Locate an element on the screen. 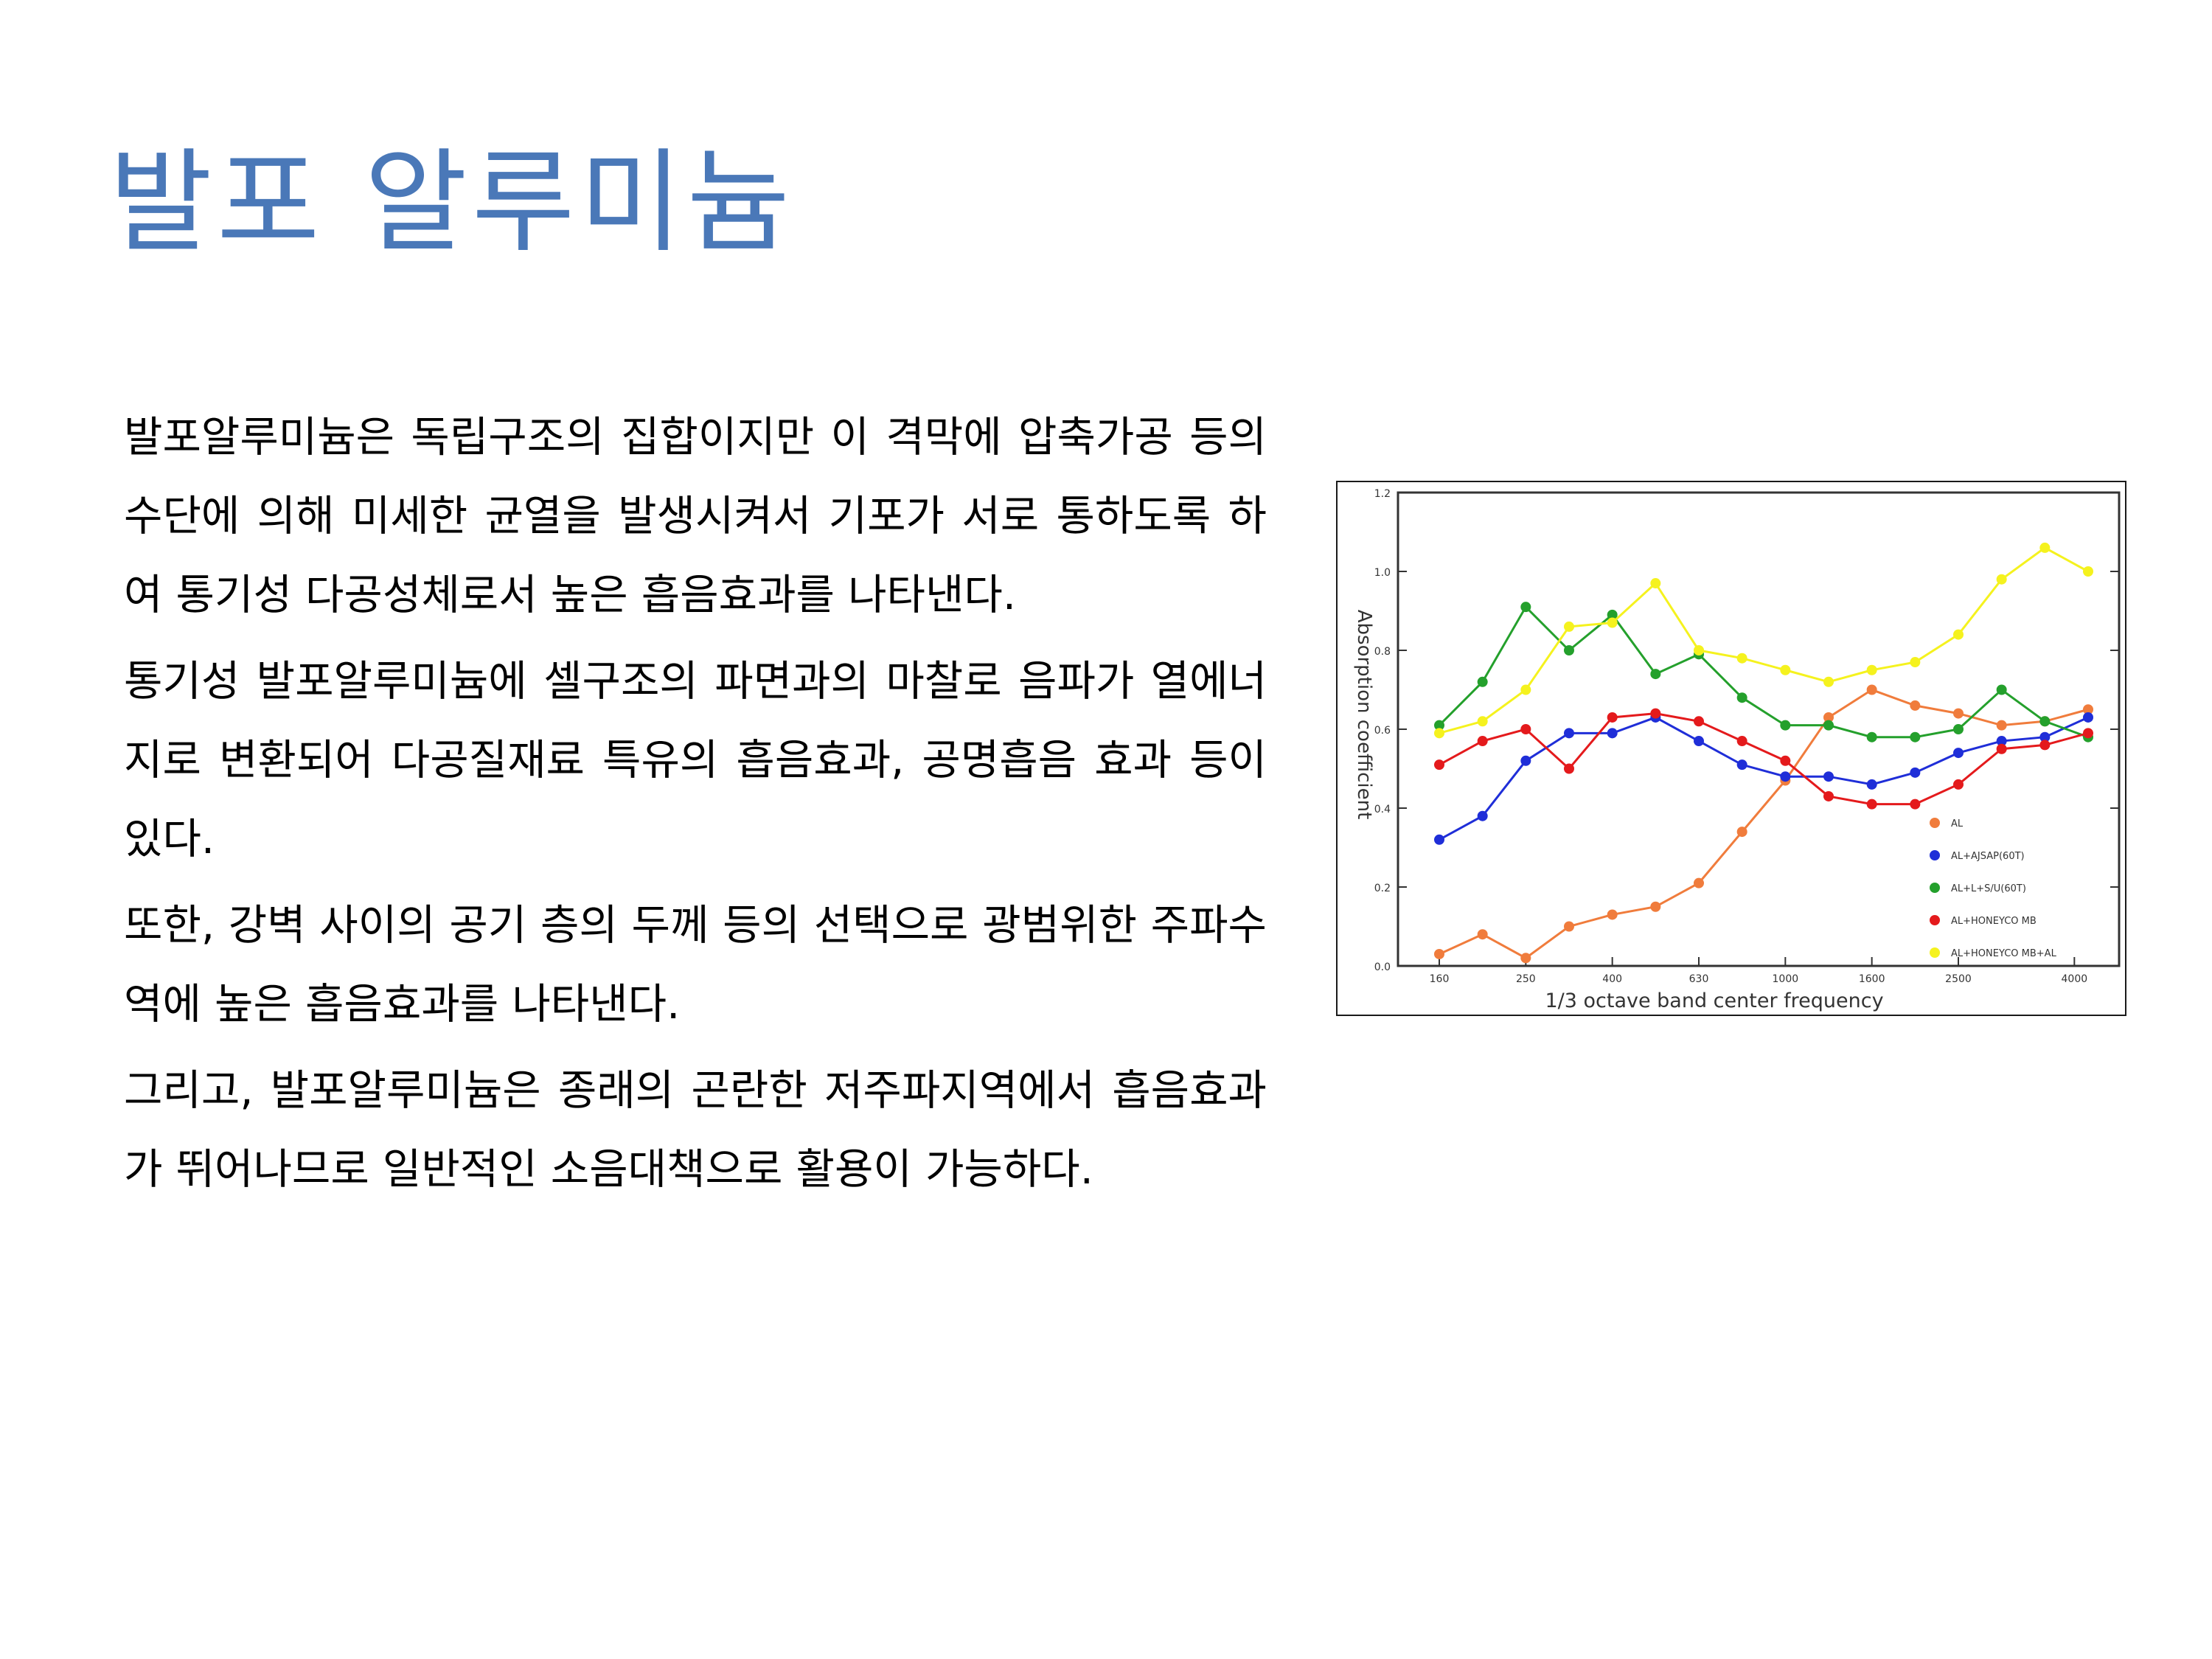  y-tick-label: 0.6 is located at coordinates (1382, 731).